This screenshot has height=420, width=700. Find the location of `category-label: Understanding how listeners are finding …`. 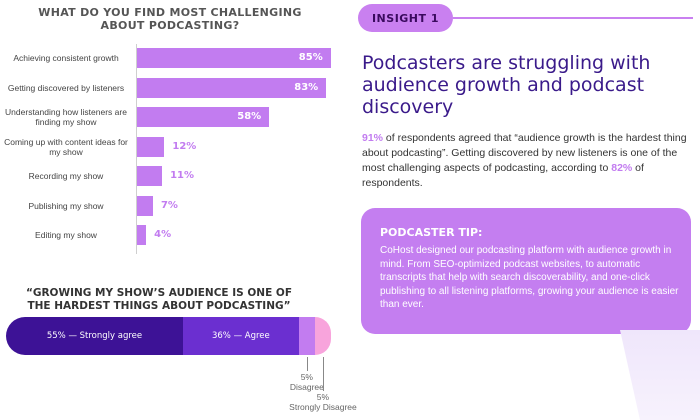

category-label: Understanding how listeners are finding … is located at coordinates (66, 117).